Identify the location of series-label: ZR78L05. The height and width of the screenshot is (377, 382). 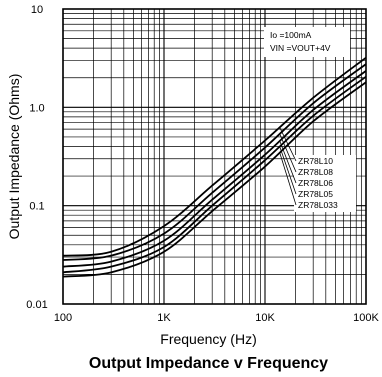
(315, 194).